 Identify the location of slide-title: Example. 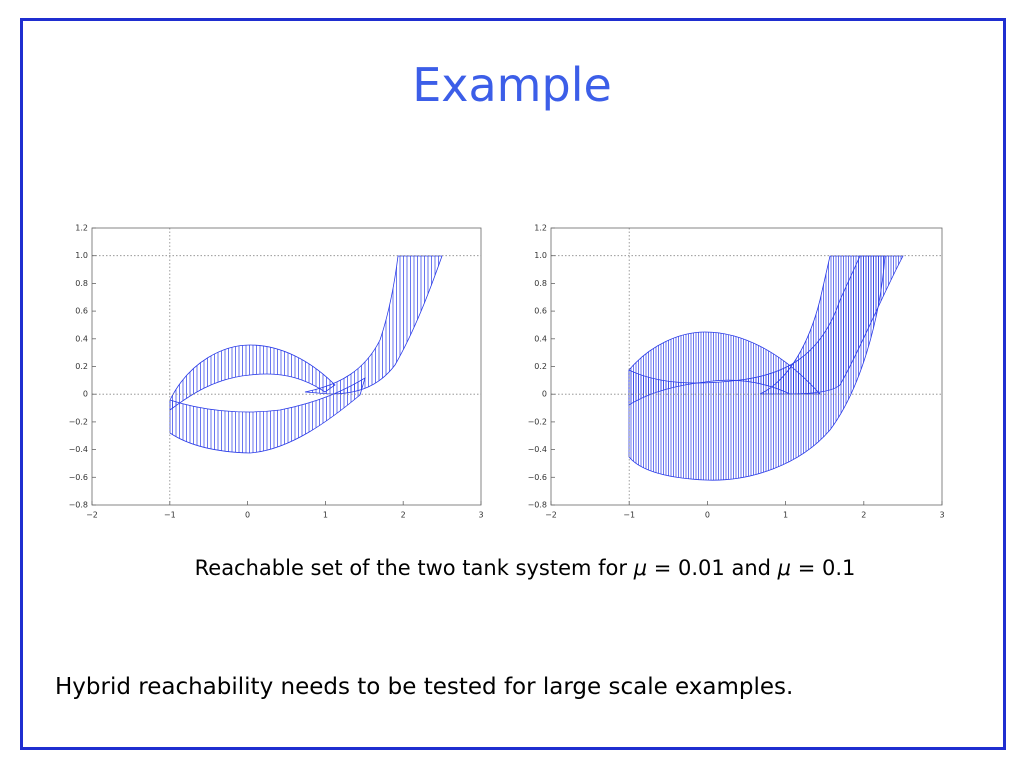
(512, 85).